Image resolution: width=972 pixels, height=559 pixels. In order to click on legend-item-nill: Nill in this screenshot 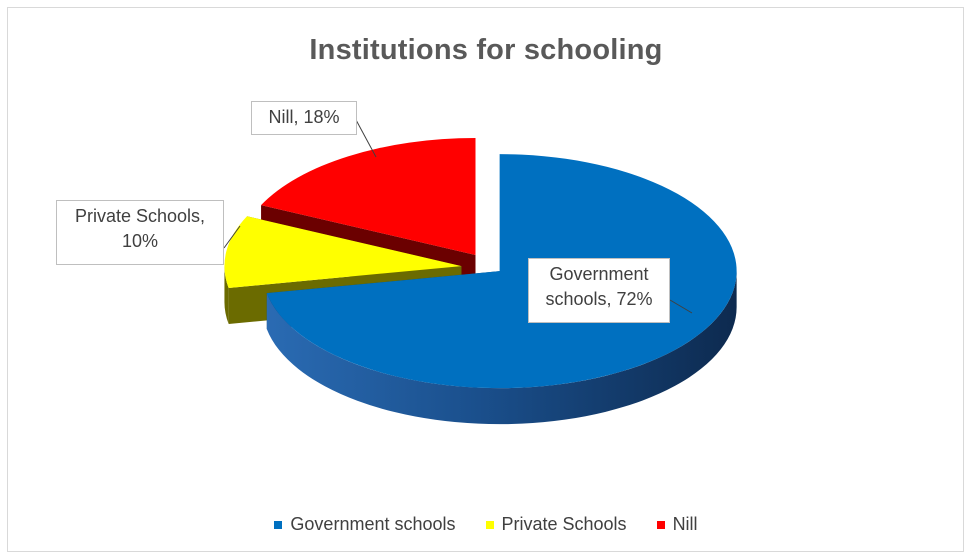, I will do `click(677, 524)`.